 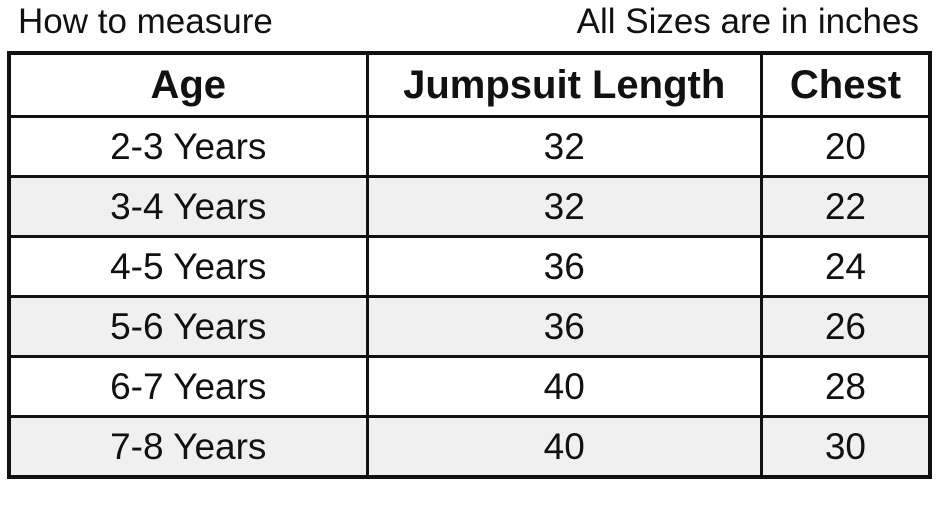 What do you see at coordinates (845, 447) in the screenshot?
I see `chest-cell: 30` at bounding box center [845, 447].